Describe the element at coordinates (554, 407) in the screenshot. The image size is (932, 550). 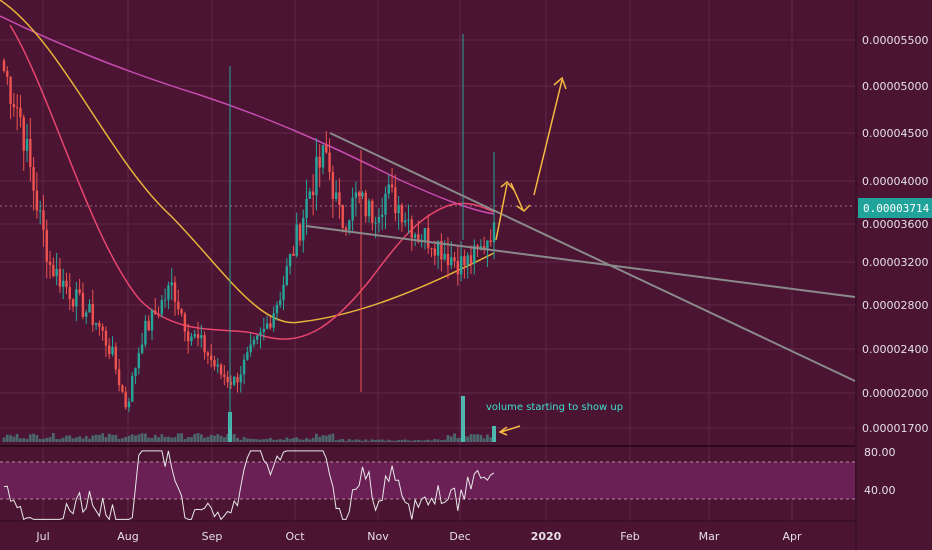
I see `volume-annotation: volume starting to show up` at that location.